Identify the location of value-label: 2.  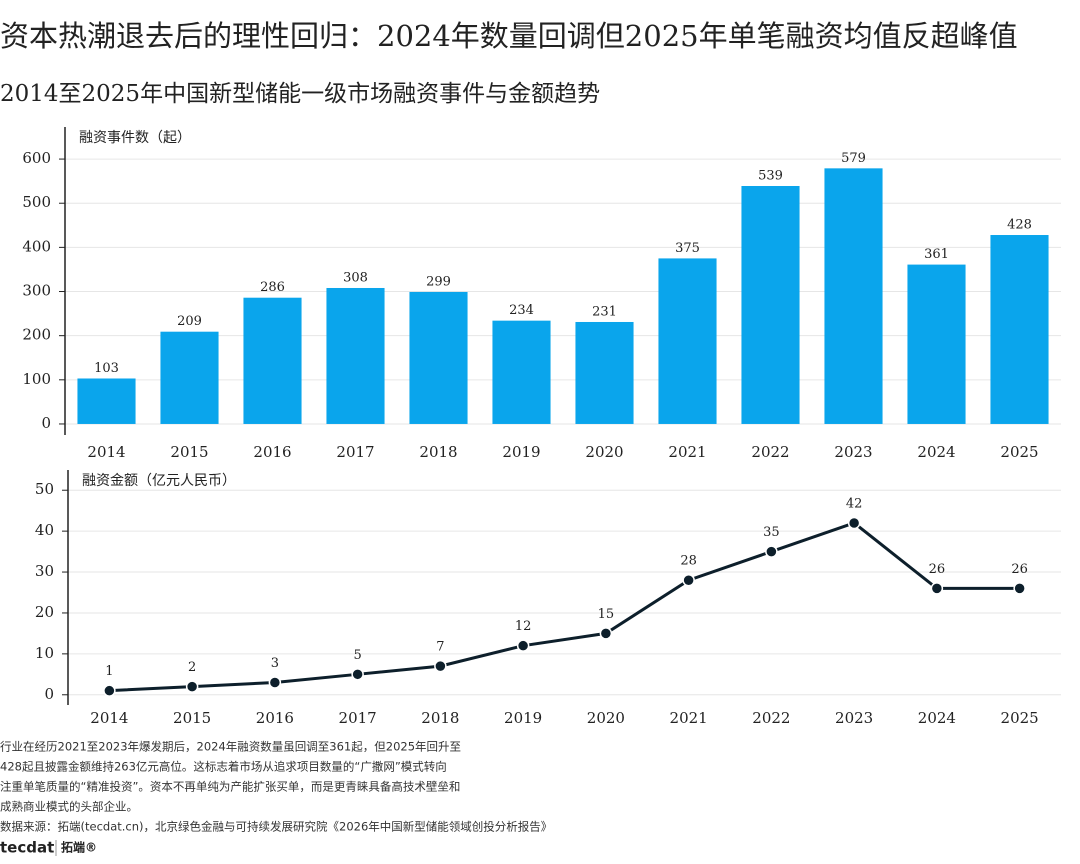
(192, 667).